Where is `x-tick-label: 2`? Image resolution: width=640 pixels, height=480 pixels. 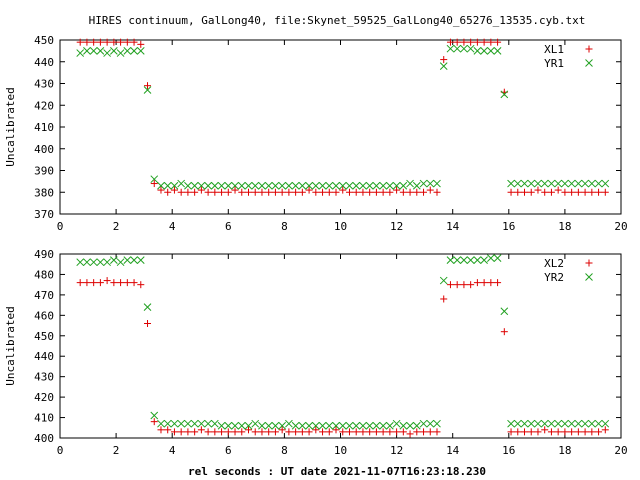 x-tick-label: 2 is located at coordinates (116, 450).